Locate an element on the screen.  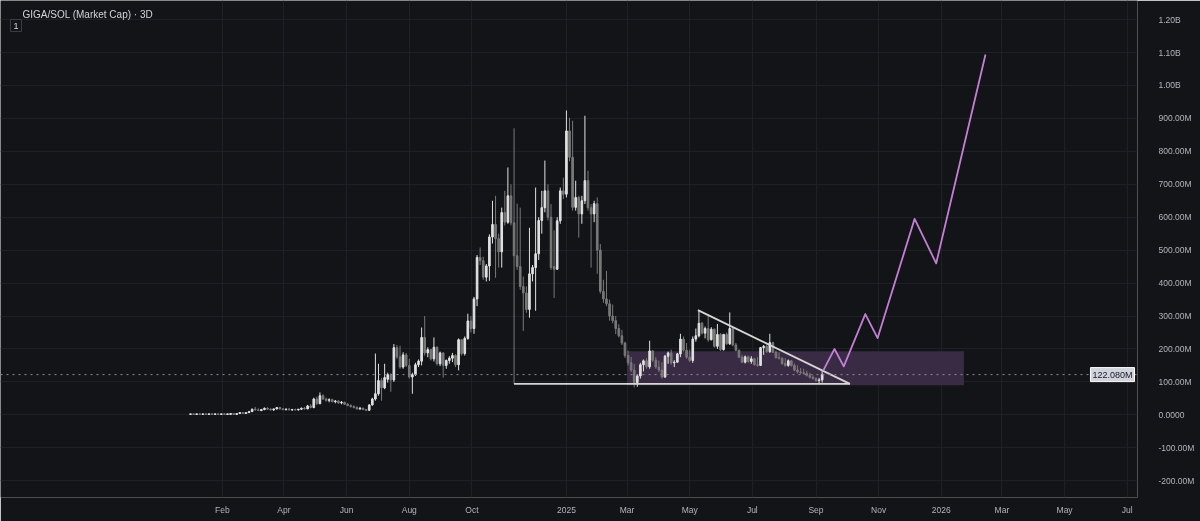
x-tick-label: 2026 is located at coordinates (941, 509).